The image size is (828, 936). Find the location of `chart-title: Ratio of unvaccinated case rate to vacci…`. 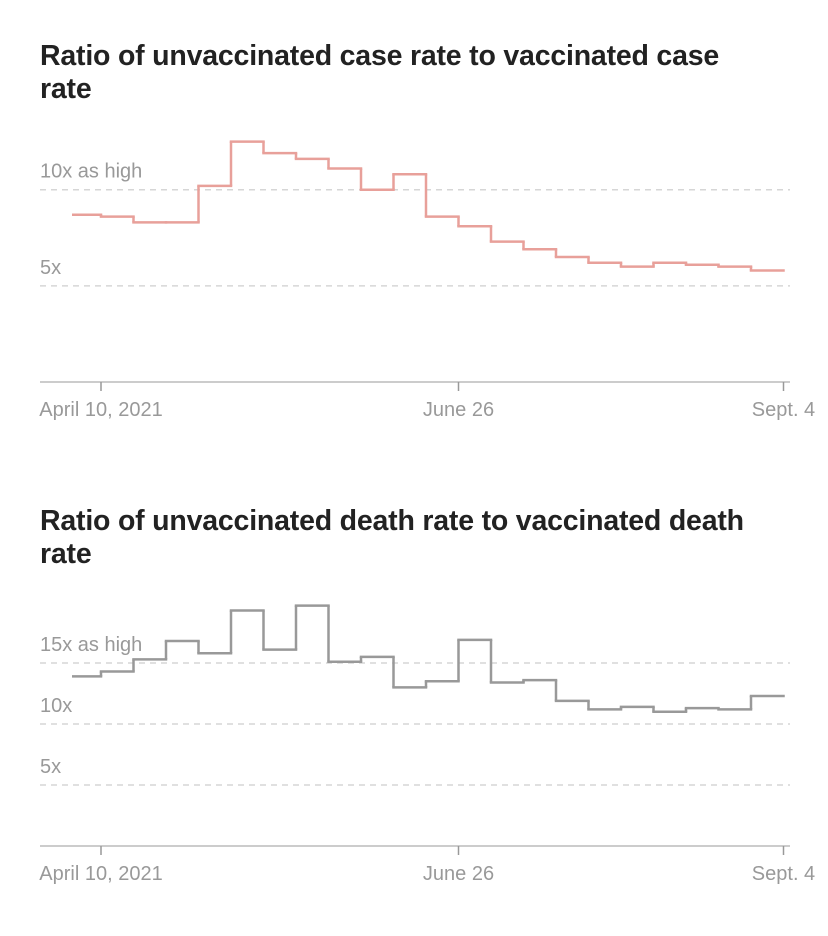

chart-title: Ratio of unvaccinated case rate to vacci… is located at coordinates (380, 72).